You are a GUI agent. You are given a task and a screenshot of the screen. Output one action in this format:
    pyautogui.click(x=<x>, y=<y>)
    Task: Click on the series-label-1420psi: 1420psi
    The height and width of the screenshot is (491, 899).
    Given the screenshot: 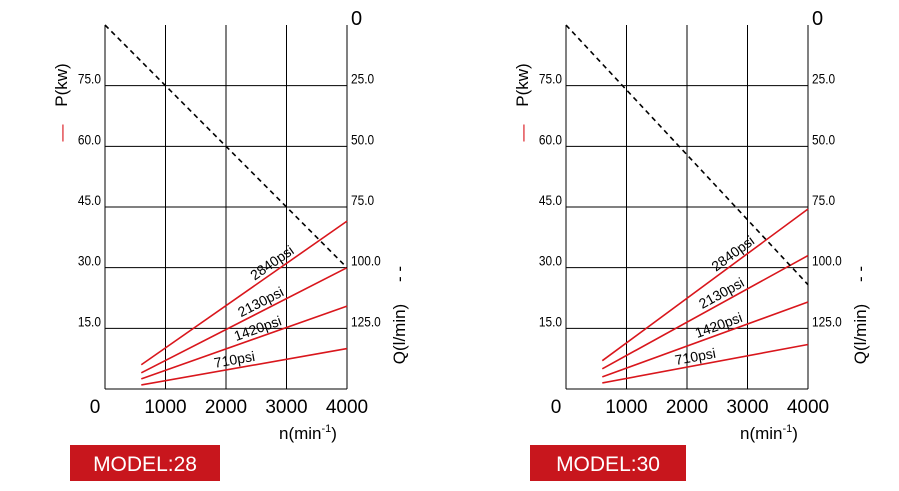 What is the action you would take?
    pyautogui.click(x=258, y=327)
    